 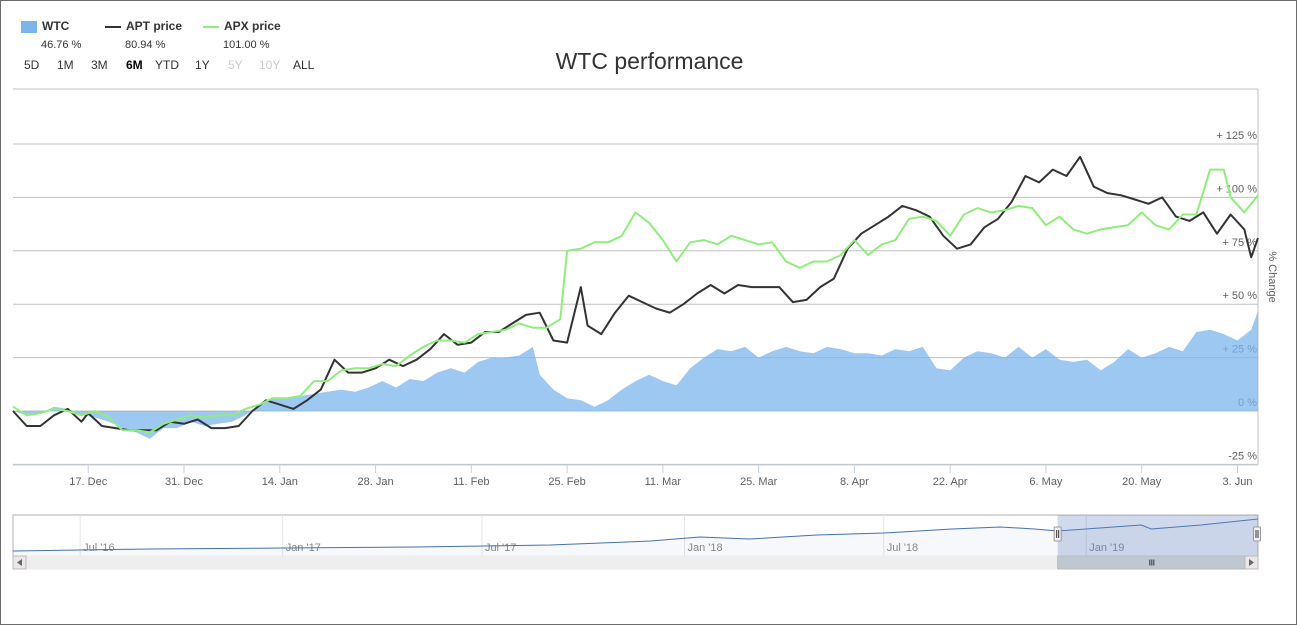 I want to click on x-tick-label: 31. Dec, so click(x=184, y=482).